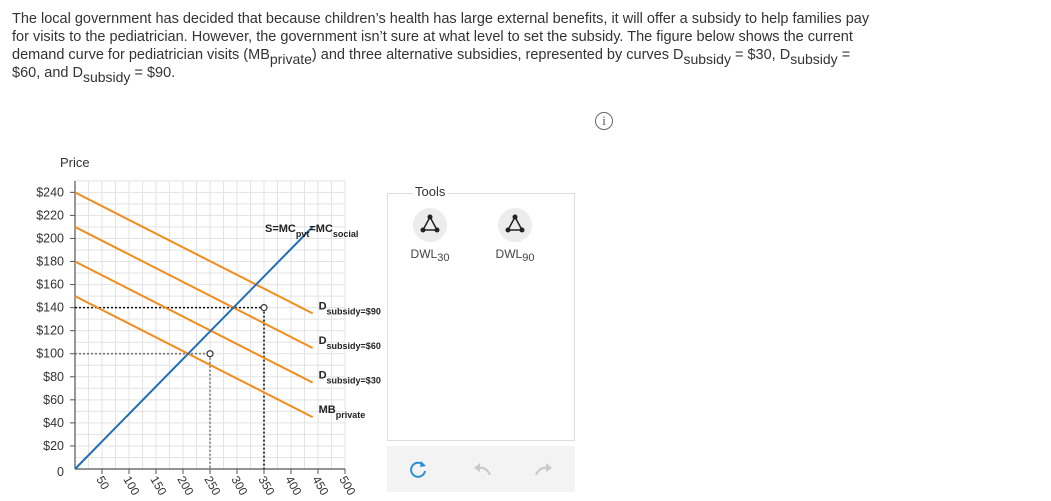 The height and width of the screenshot is (501, 1051). Describe the element at coordinates (158, 486) in the screenshot. I see `x-tick-label: 150` at that location.